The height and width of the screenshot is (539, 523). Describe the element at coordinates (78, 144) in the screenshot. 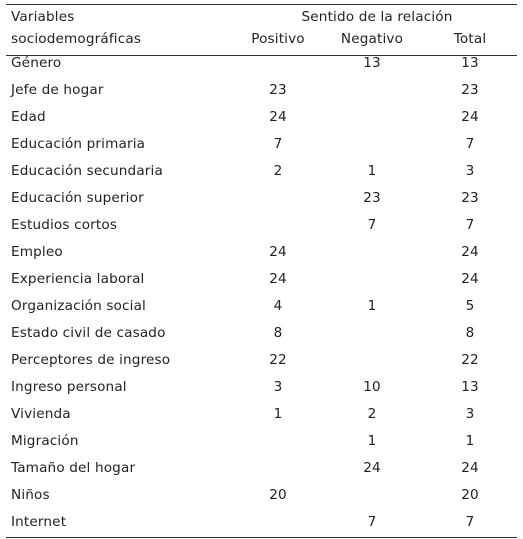

I see `cell-variable: Educación primaria` at that location.